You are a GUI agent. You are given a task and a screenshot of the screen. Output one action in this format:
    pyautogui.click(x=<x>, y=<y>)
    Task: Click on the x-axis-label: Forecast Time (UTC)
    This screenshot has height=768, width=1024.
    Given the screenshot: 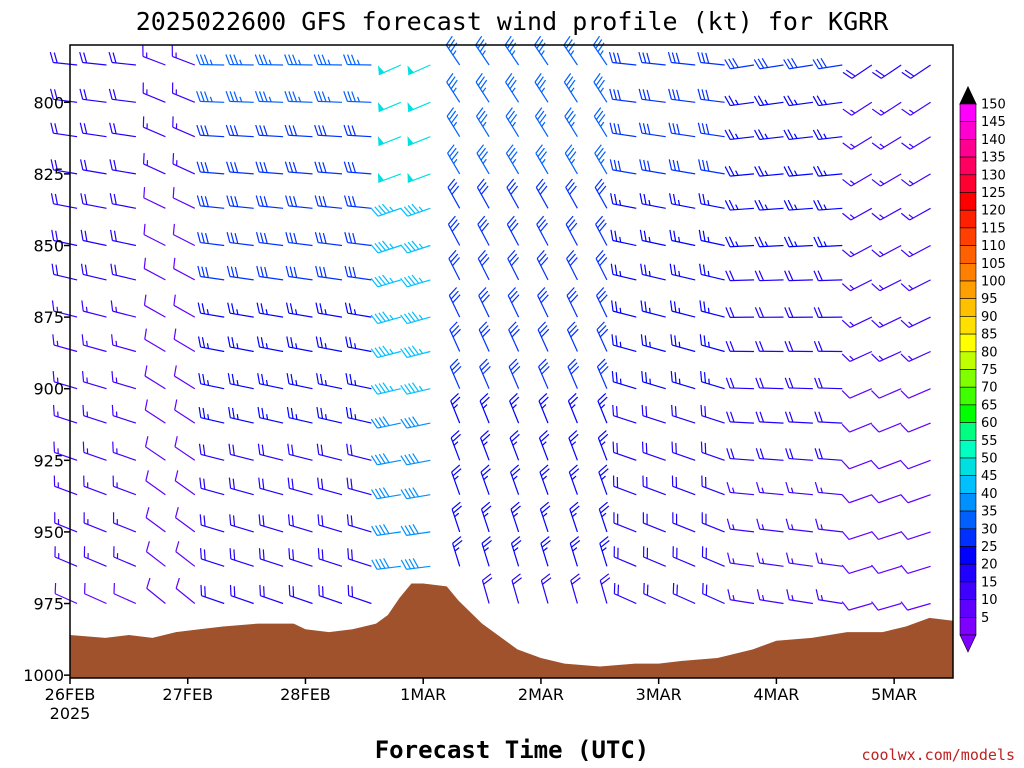 What is the action you would take?
    pyautogui.click(x=512, y=750)
    